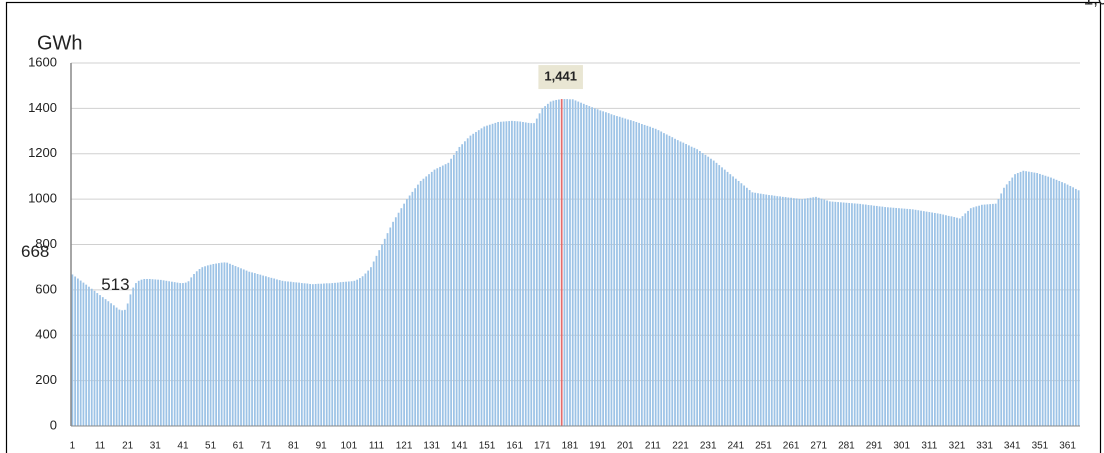 Image resolution: width=1104 pixels, height=453 pixels. I want to click on y-tick-label: 0, so click(53, 424).